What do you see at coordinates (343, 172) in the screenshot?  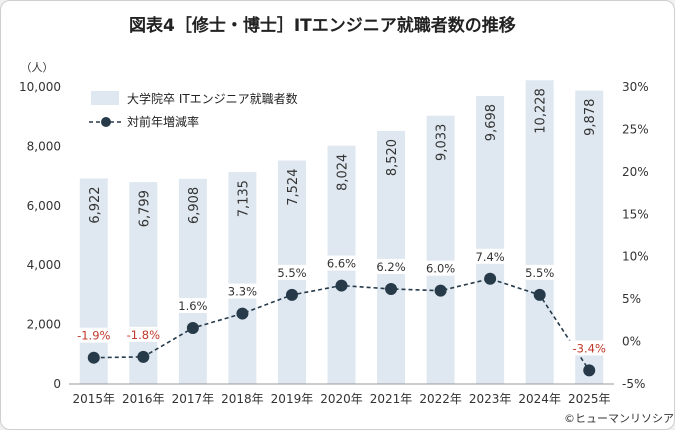 I see `bar-value-label: 8,024` at bounding box center [343, 172].